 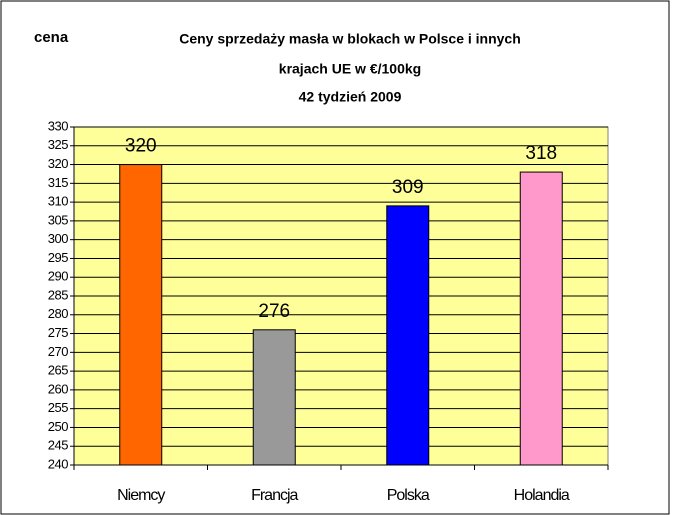 I want to click on y-tick-label: 275, so click(x=58, y=332).